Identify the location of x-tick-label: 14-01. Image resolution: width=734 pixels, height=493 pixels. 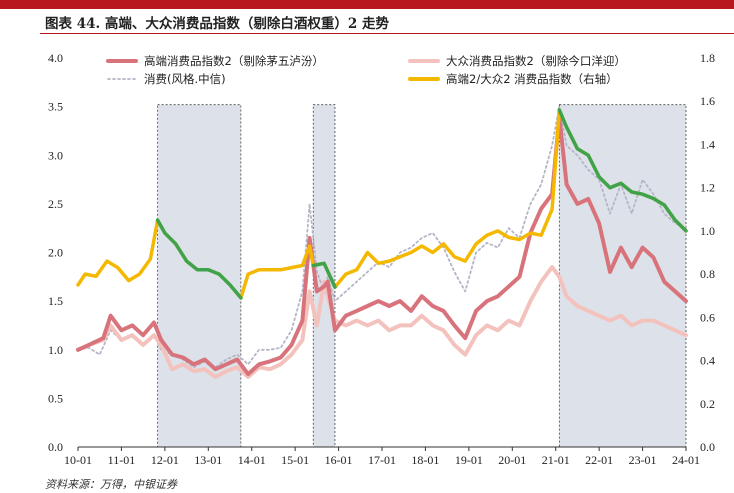
(252, 460).